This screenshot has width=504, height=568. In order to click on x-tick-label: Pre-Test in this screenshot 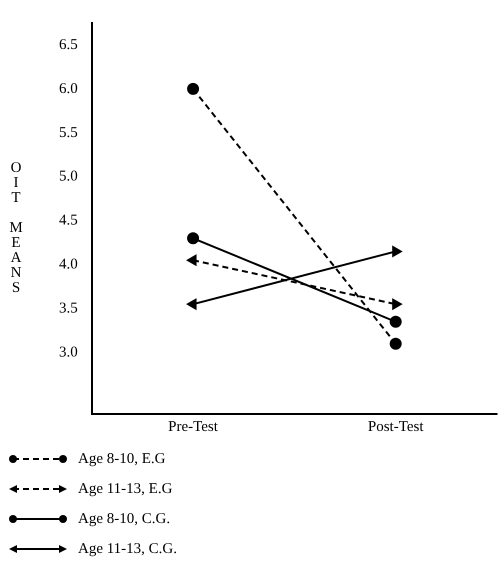, I will do `click(193, 426)`.